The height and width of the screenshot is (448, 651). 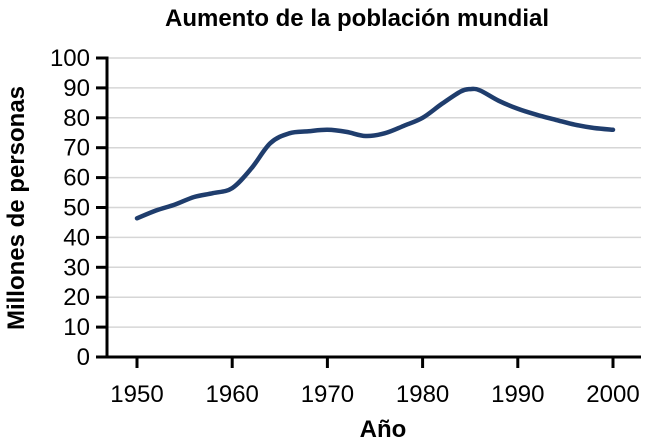 What do you see at coordinates (76, 267) in the screenshot?
I see `y-tick-label: 30` at bounding box center [76, 267].